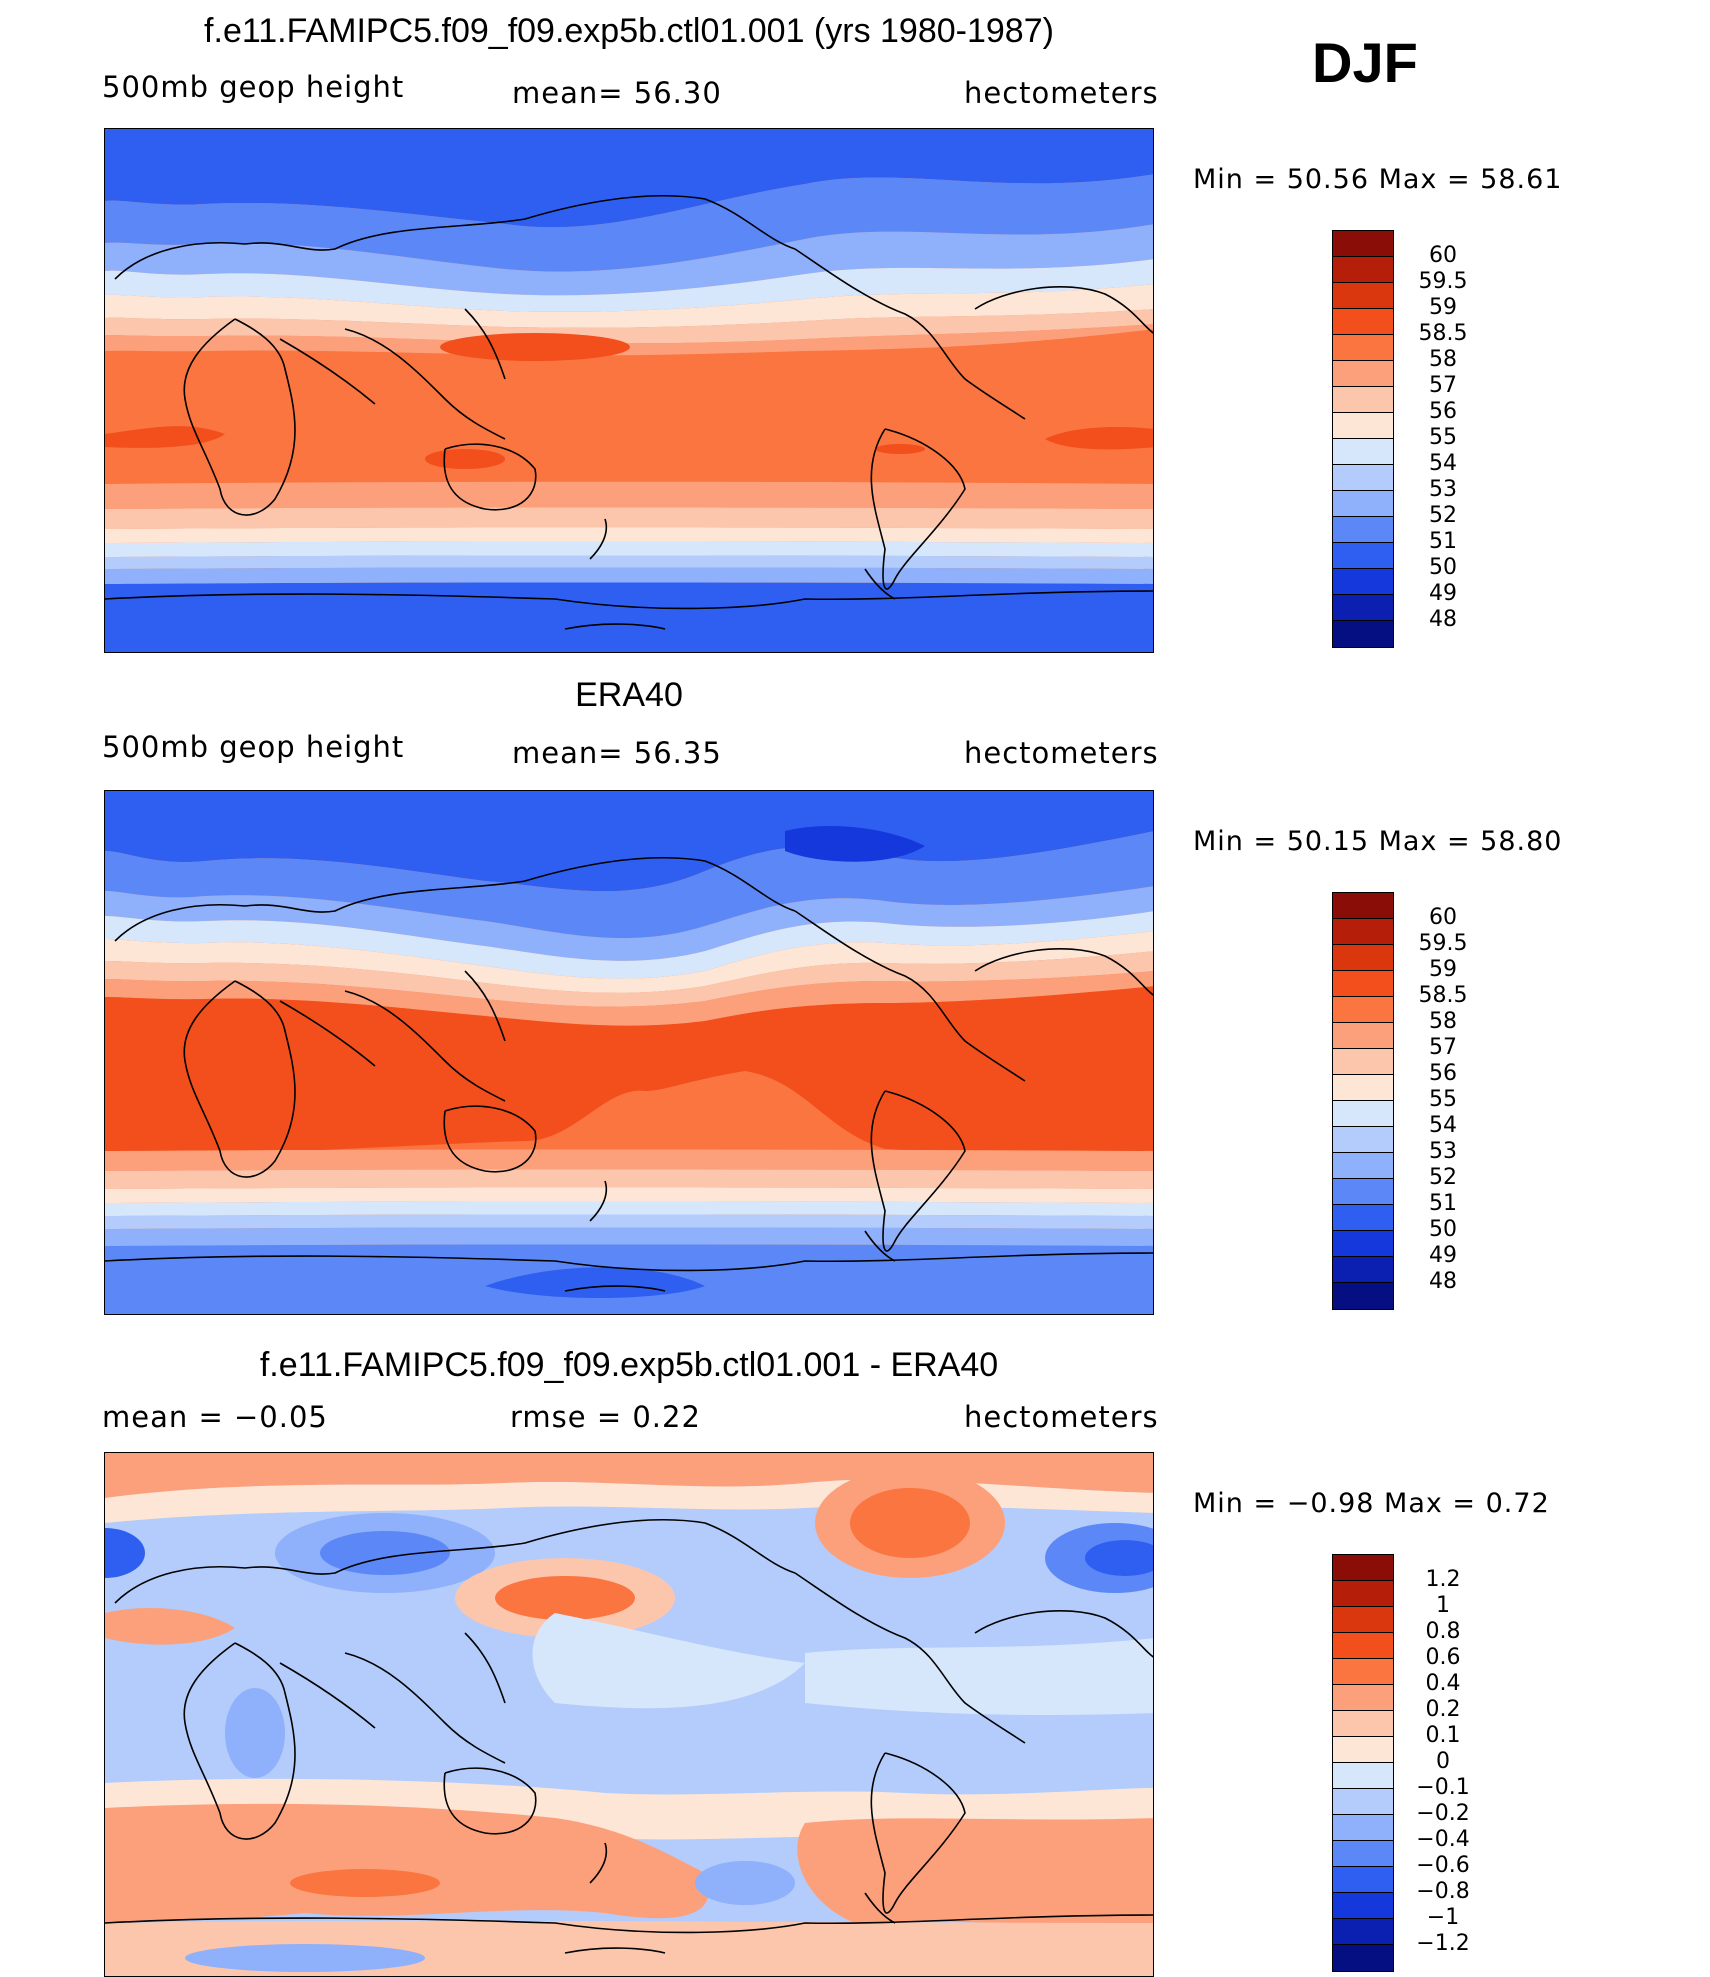 Image resolution: width=1710 pixels, height=1977 pixels. What do you see at coordinates (629, 841) in the screenshot?
I see `panel-2-band-n1` at bounding box center [629, 841].